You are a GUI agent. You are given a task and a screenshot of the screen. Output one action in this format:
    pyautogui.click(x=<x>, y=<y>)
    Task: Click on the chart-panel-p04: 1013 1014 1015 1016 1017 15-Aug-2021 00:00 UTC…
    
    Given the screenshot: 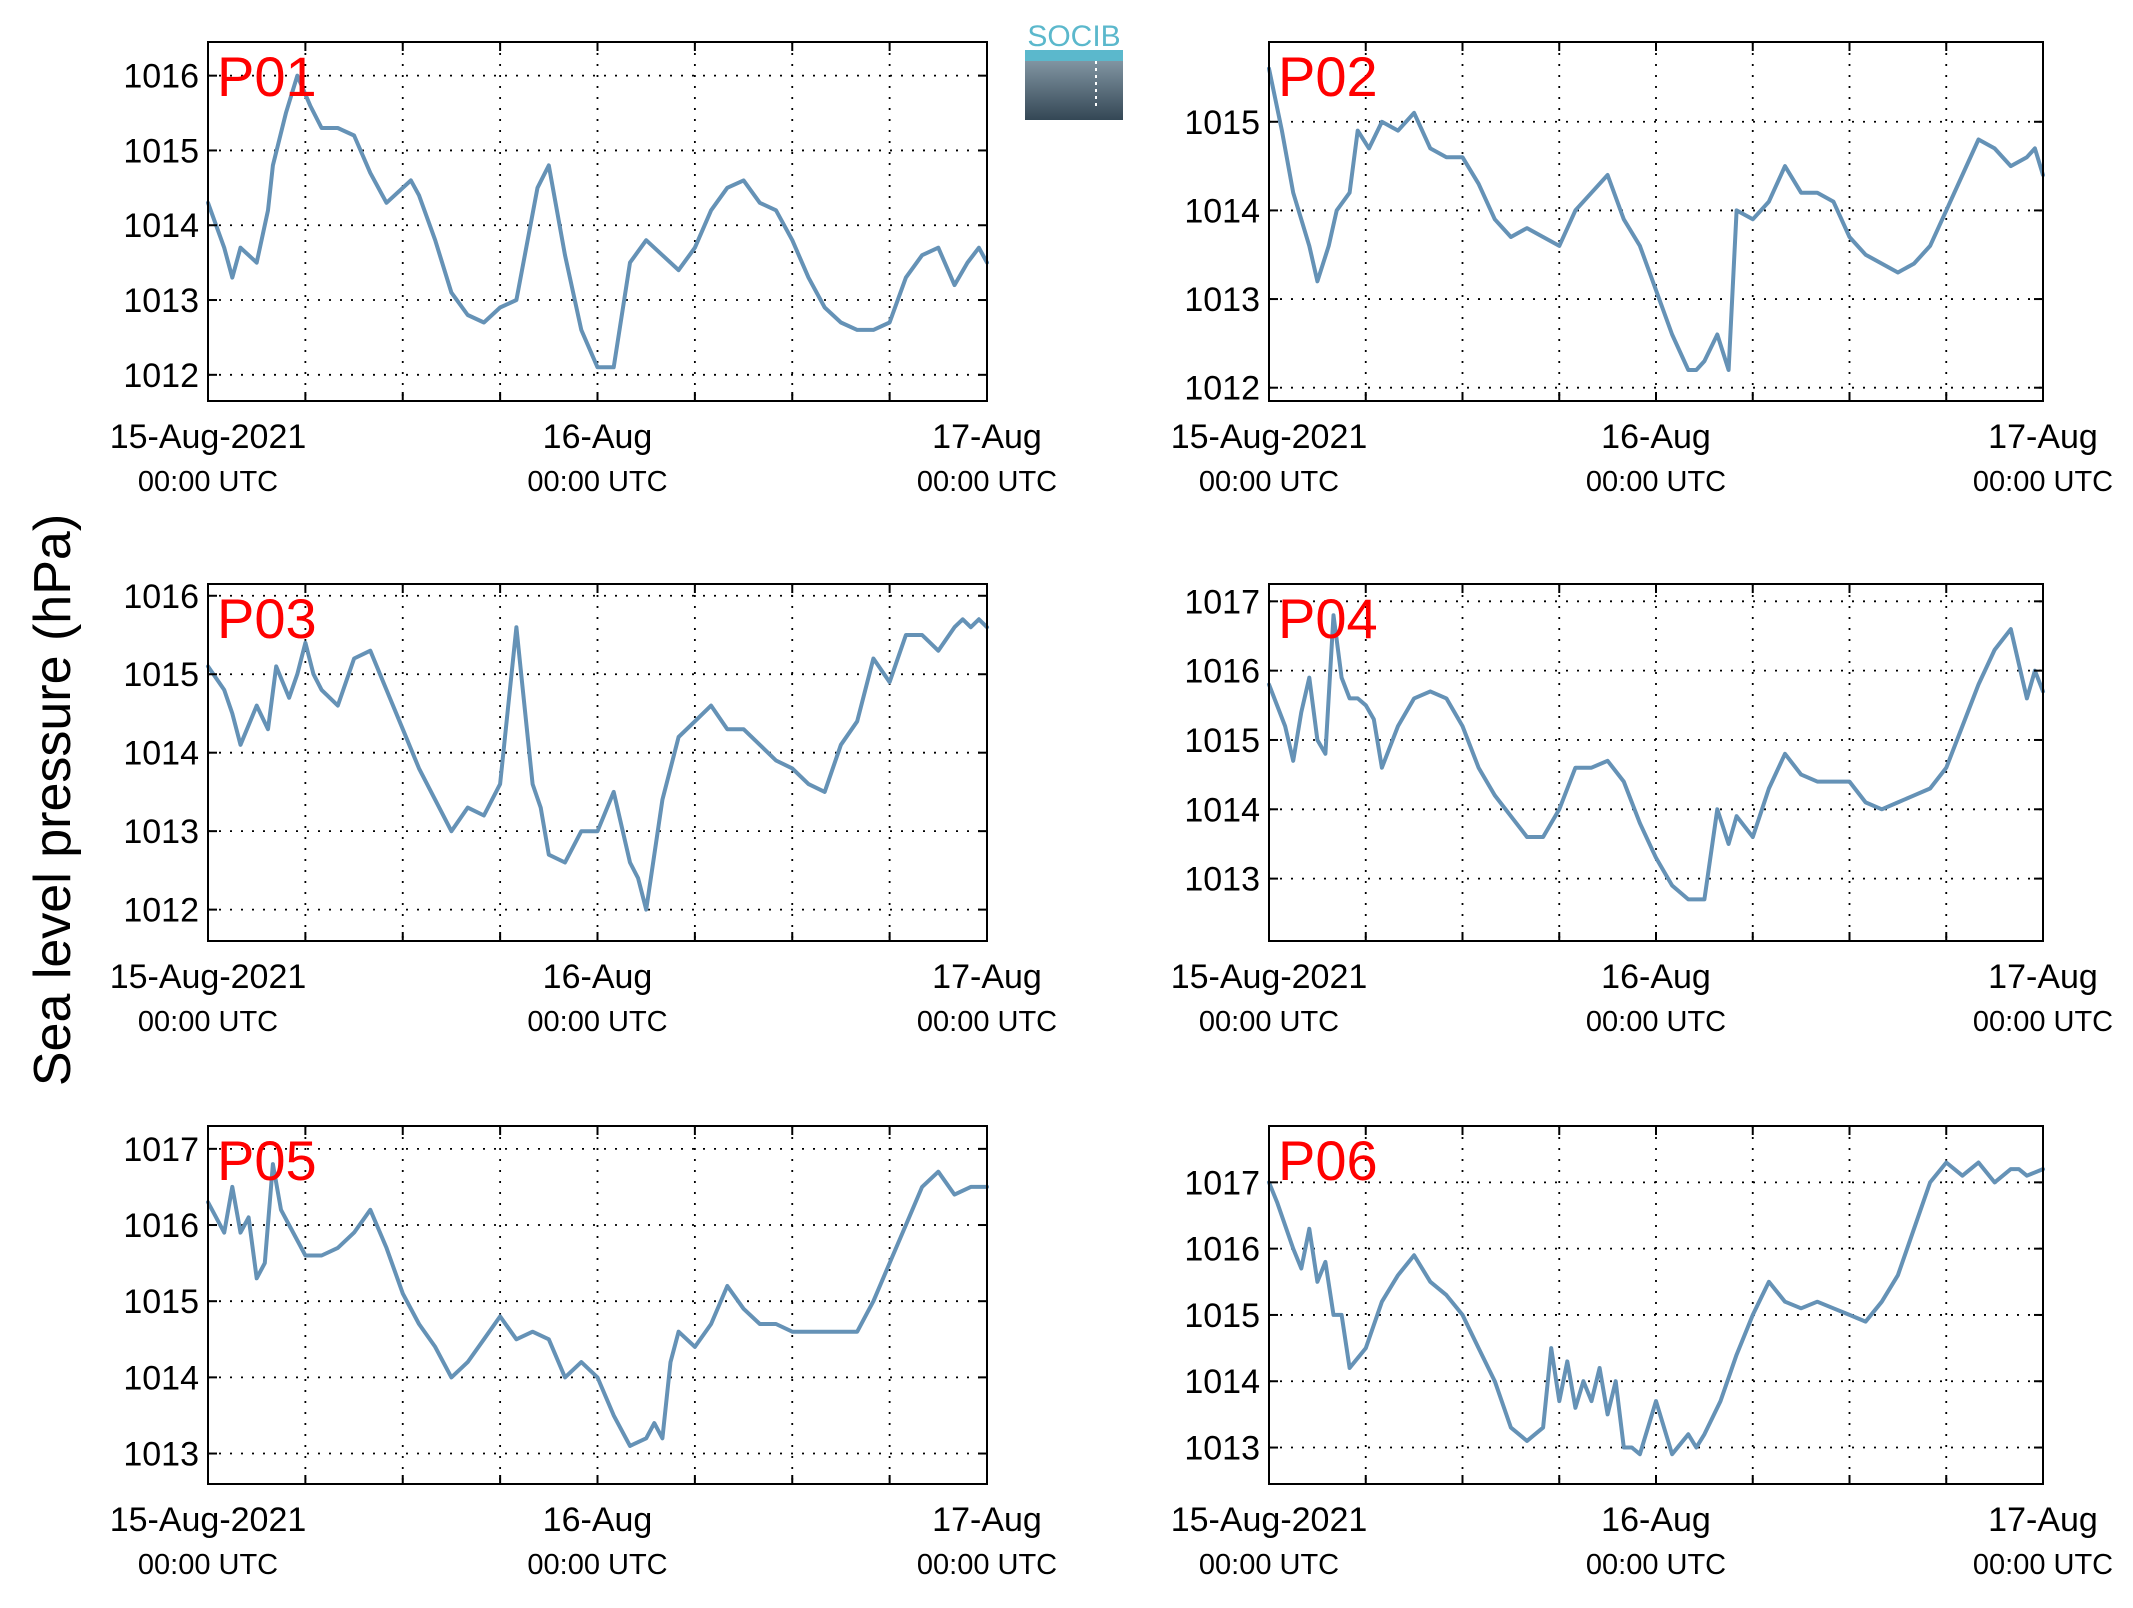 What is the action you would take?
    pyautogui.click(x=1642, y=810)
    